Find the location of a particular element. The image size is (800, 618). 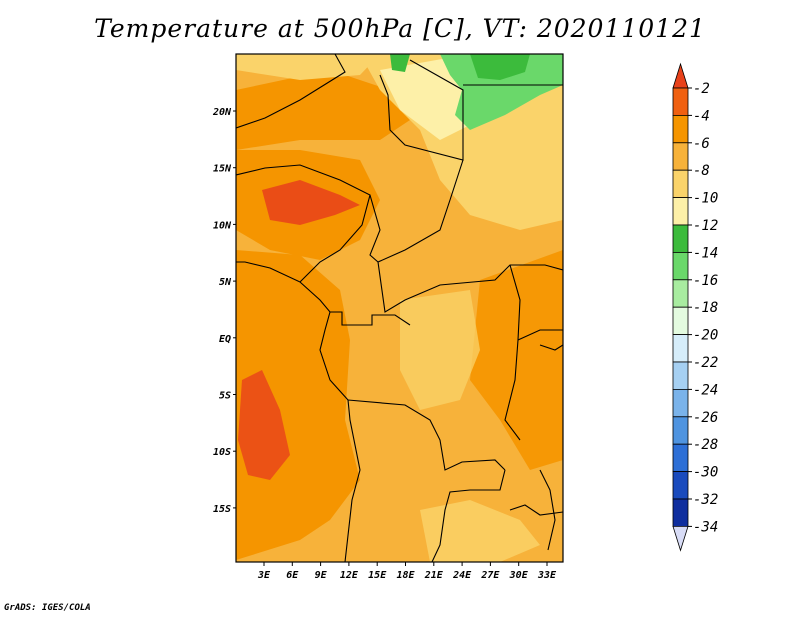

lat-label: 15S is located at coordinates (222, 509).